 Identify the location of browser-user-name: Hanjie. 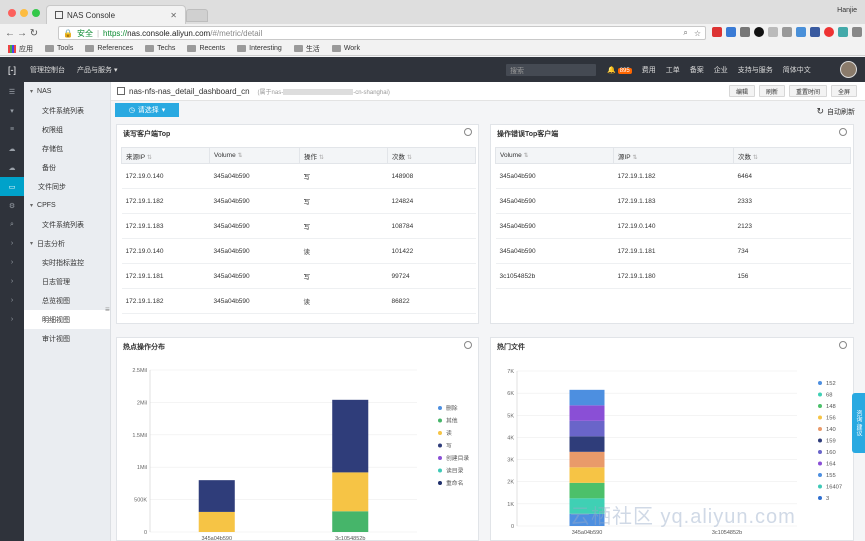
(847, 10).